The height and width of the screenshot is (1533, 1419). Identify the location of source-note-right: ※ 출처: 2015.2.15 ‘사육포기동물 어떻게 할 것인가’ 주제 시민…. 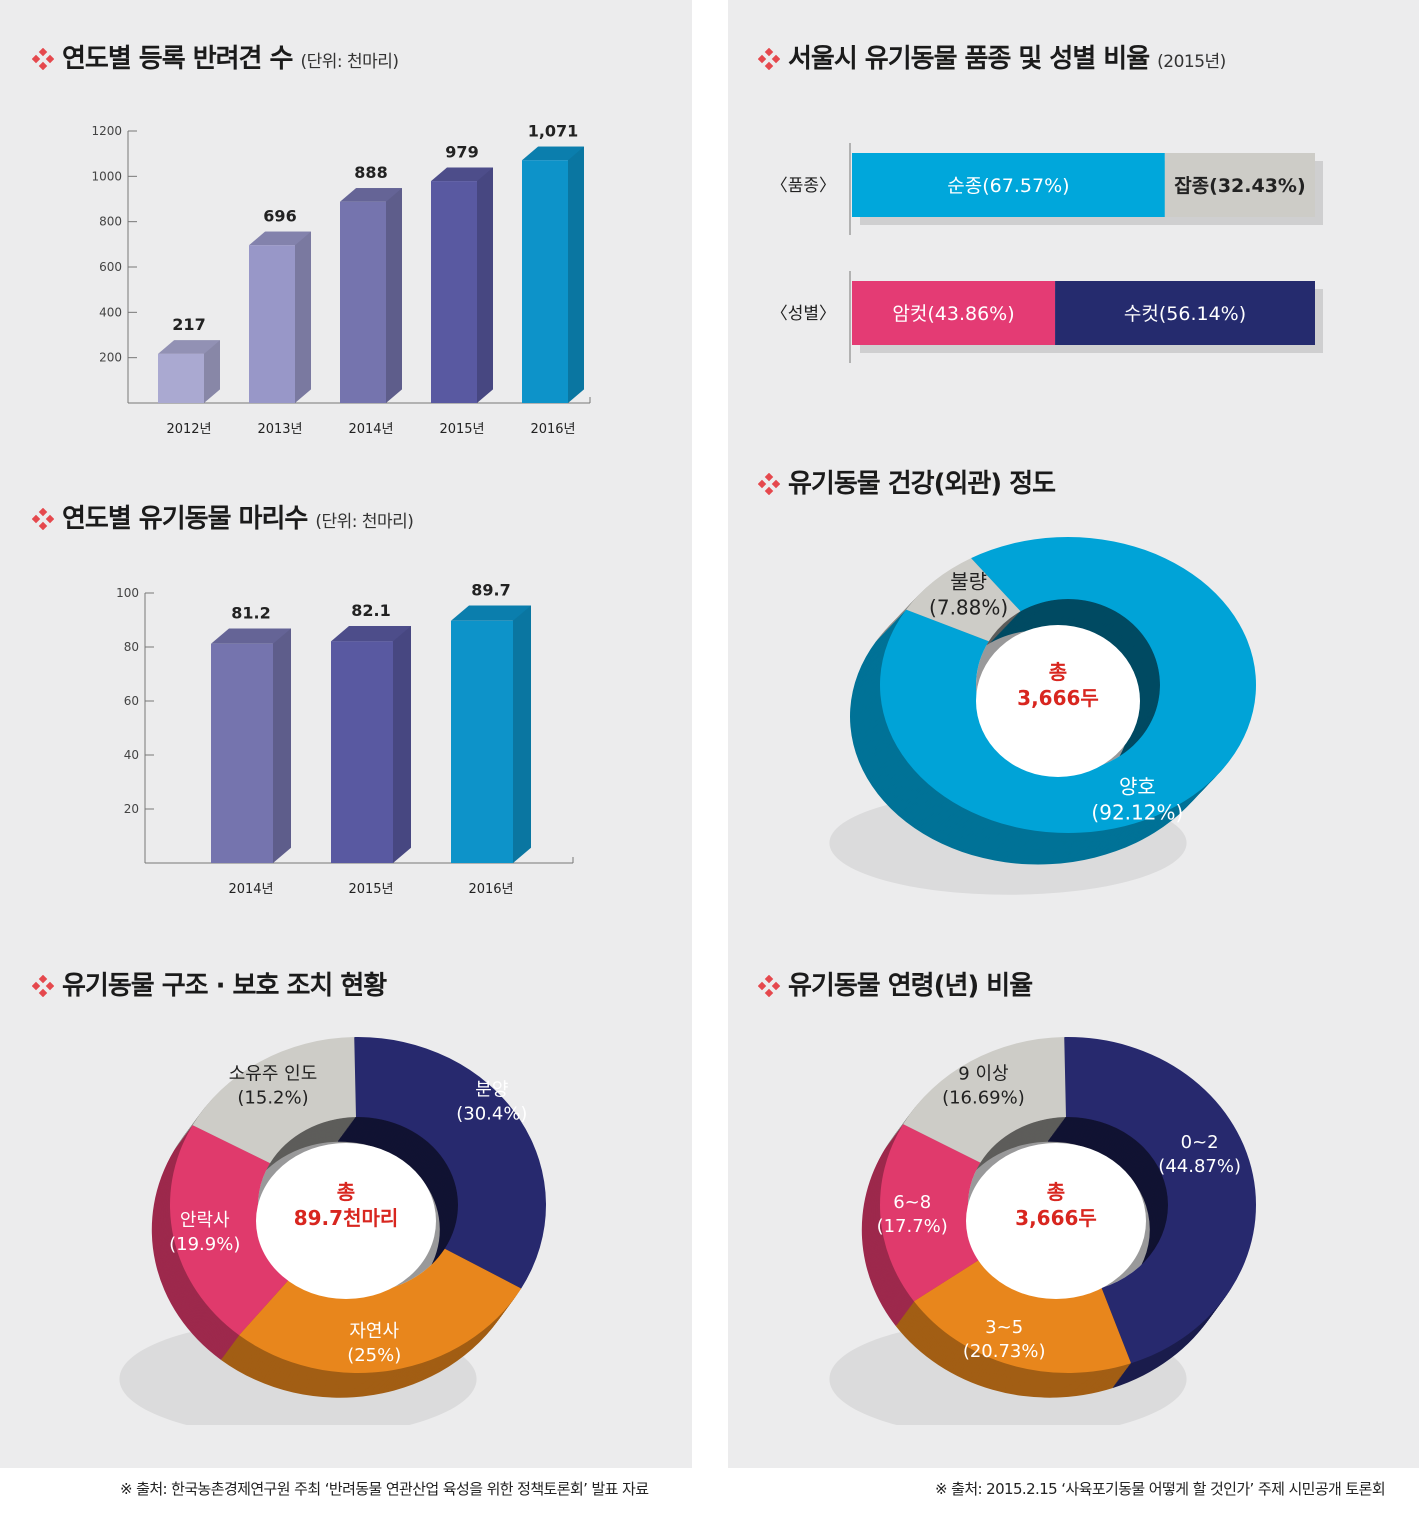
(1160, 1489).